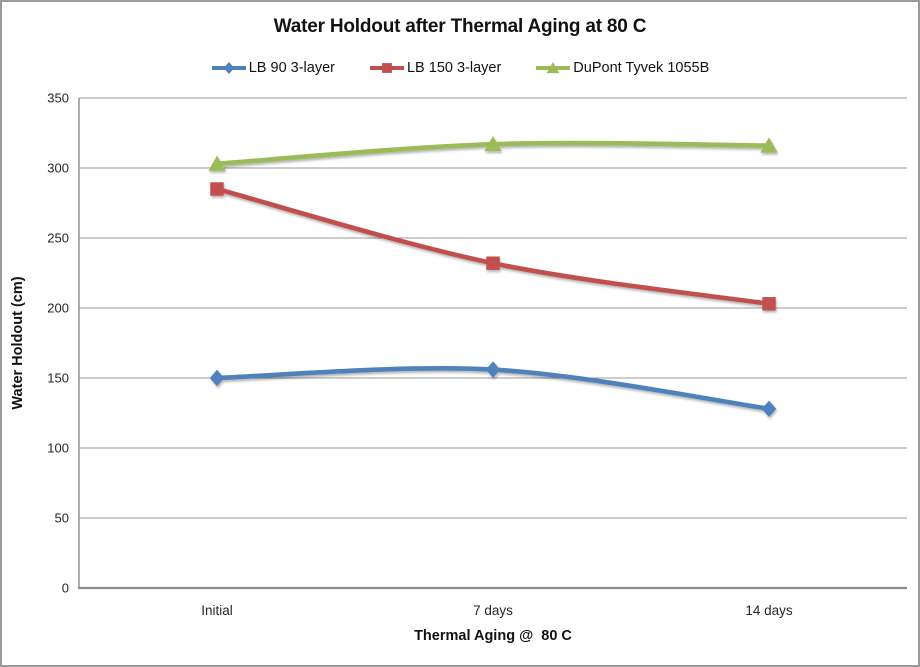  Describe the element at coordinates (641, 68) in the screenshot. I see `legend-item-label: DuPont Tyvek 1055B` at that location.